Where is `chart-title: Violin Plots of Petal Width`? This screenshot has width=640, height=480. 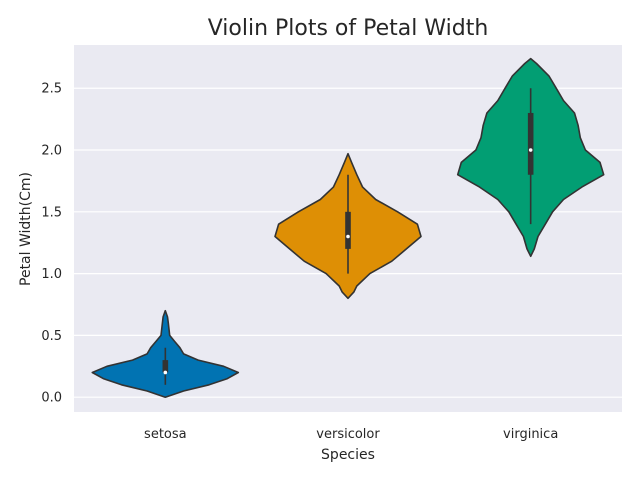 chart-title: Violin Plots of Petal Width is located at coordinates (348, 28).